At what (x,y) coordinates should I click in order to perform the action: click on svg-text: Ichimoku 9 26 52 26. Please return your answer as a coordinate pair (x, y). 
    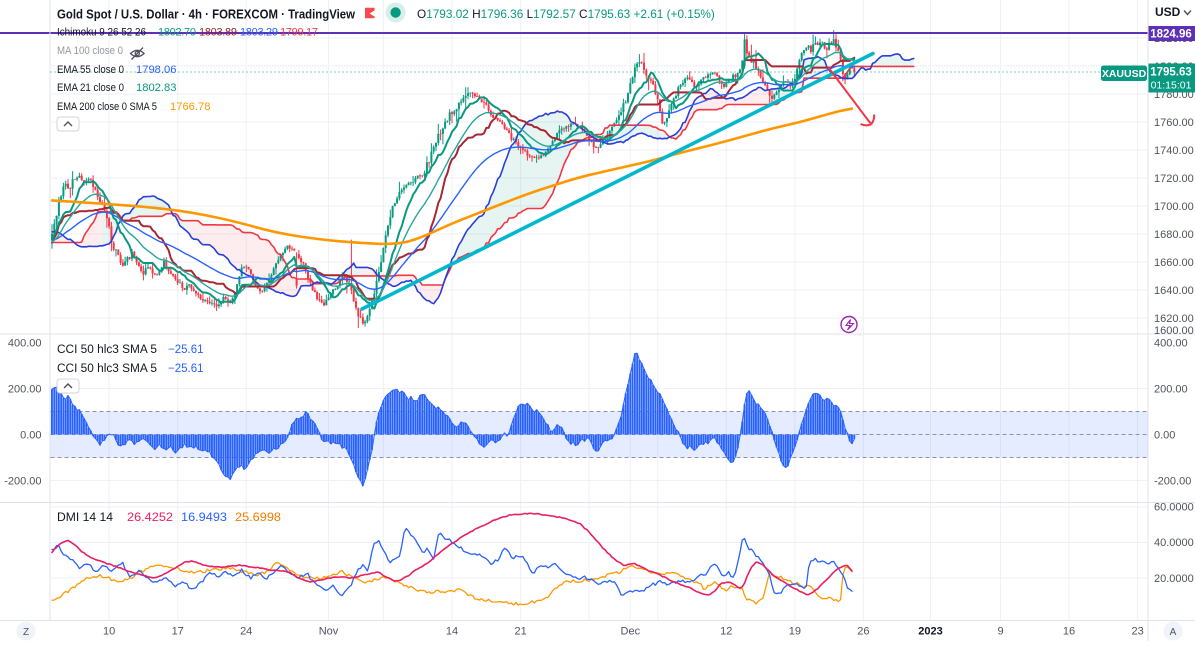
    Looking at the image, I should click on (101, 33).